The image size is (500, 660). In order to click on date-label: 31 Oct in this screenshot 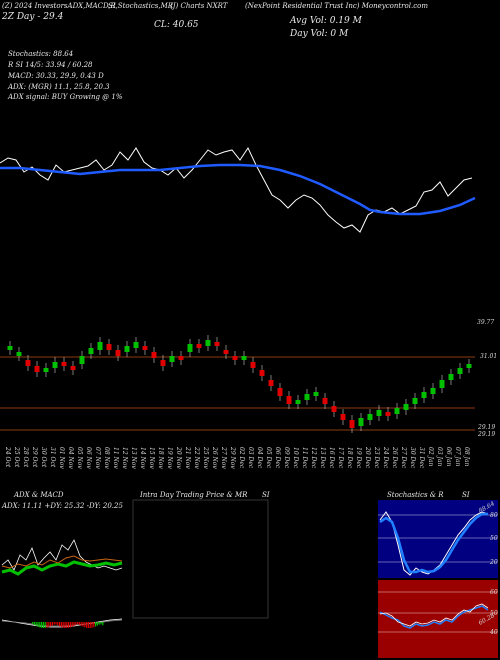, I will do `click(52, 457)`.